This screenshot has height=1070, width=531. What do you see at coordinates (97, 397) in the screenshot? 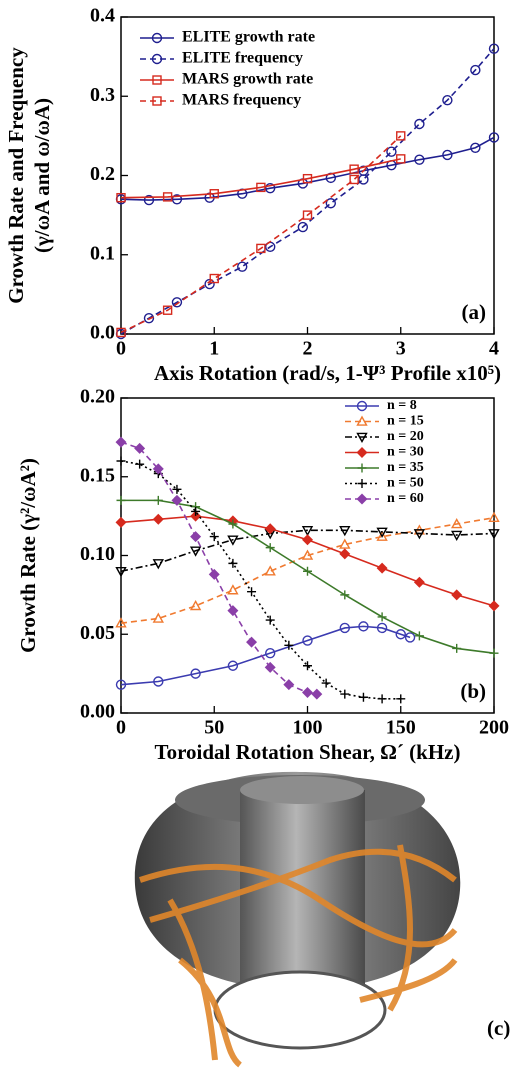
I see `y-tick-label: 0.20` at bounding box center [97, 397].